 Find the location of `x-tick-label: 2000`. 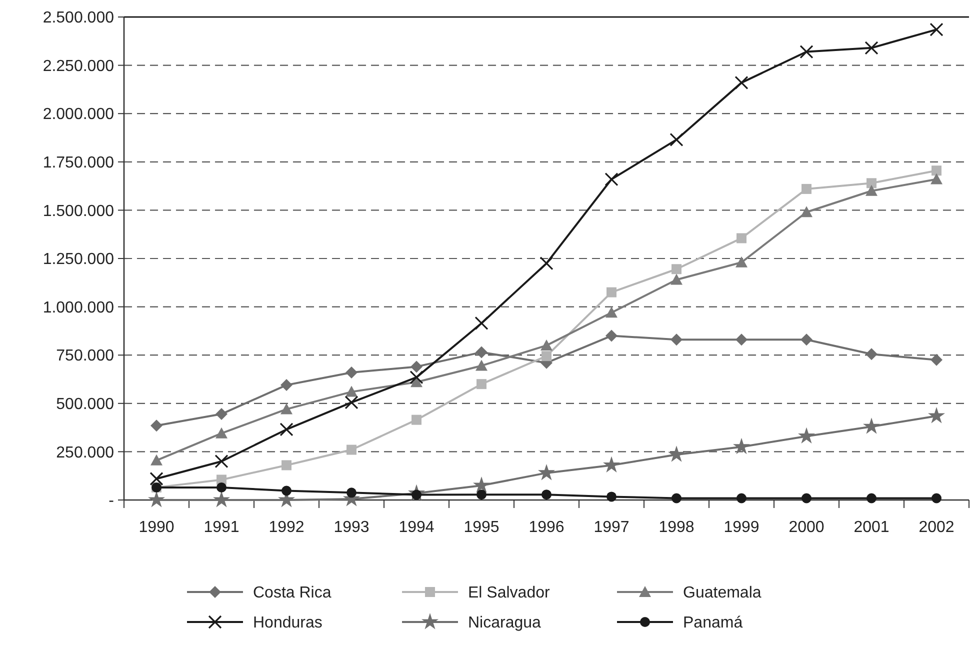

x-tick-label: 2000 is located at coordinates (806, 527).